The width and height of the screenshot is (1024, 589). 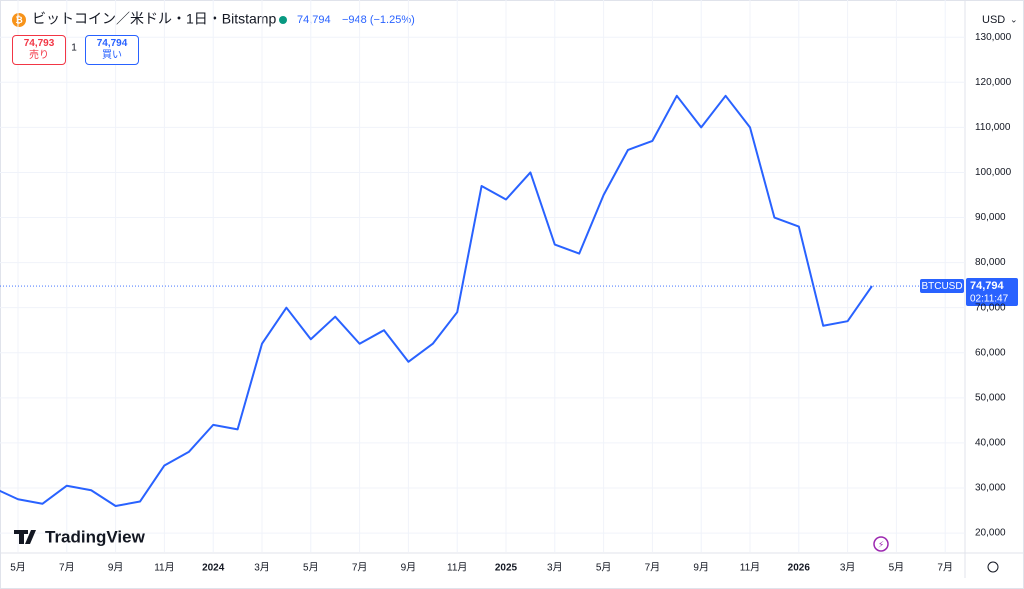 What do you see at coordinates (993, 127) in the screenshot?
I see `y-tick-label: 110,000` at bounding box center [993, 127].